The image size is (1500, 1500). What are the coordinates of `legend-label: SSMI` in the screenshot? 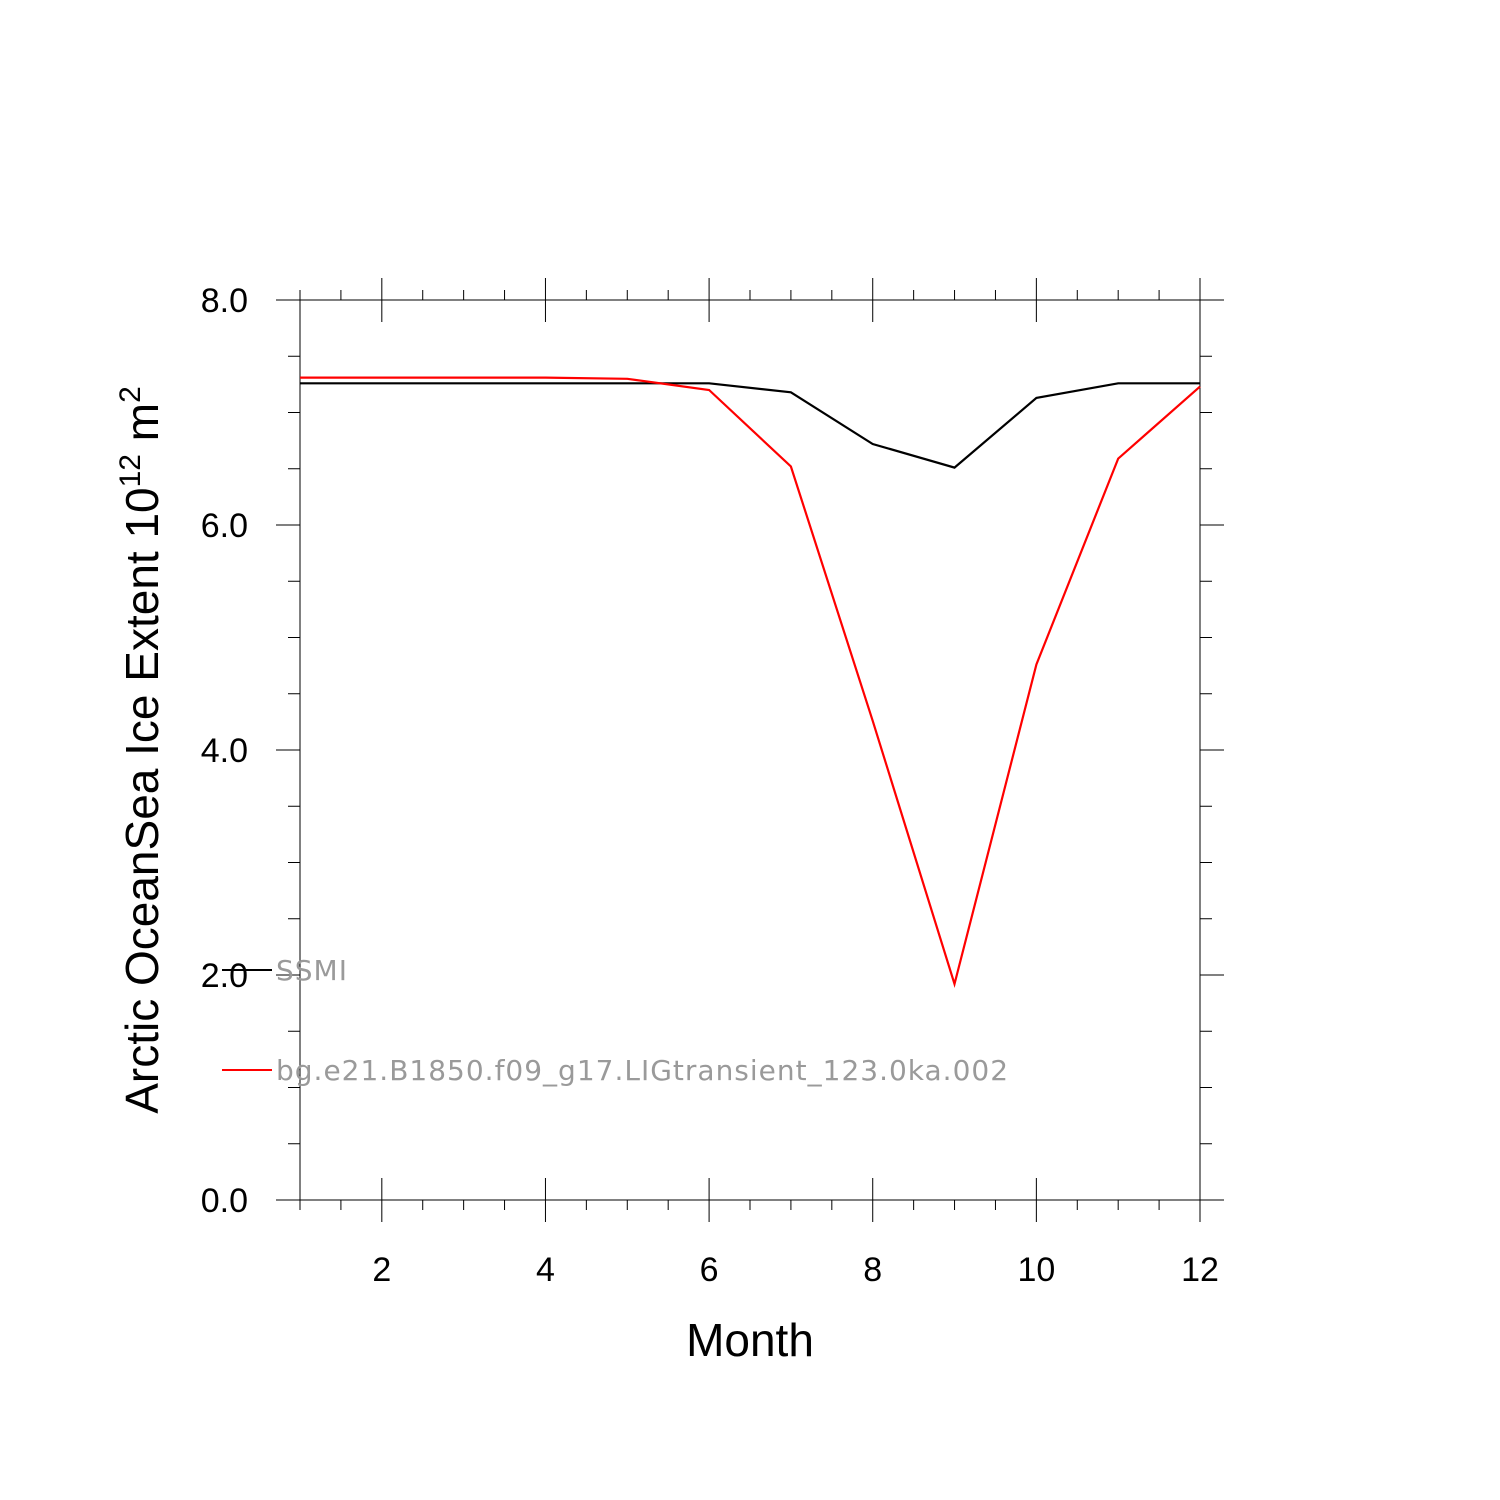 It's located at (312, 970).